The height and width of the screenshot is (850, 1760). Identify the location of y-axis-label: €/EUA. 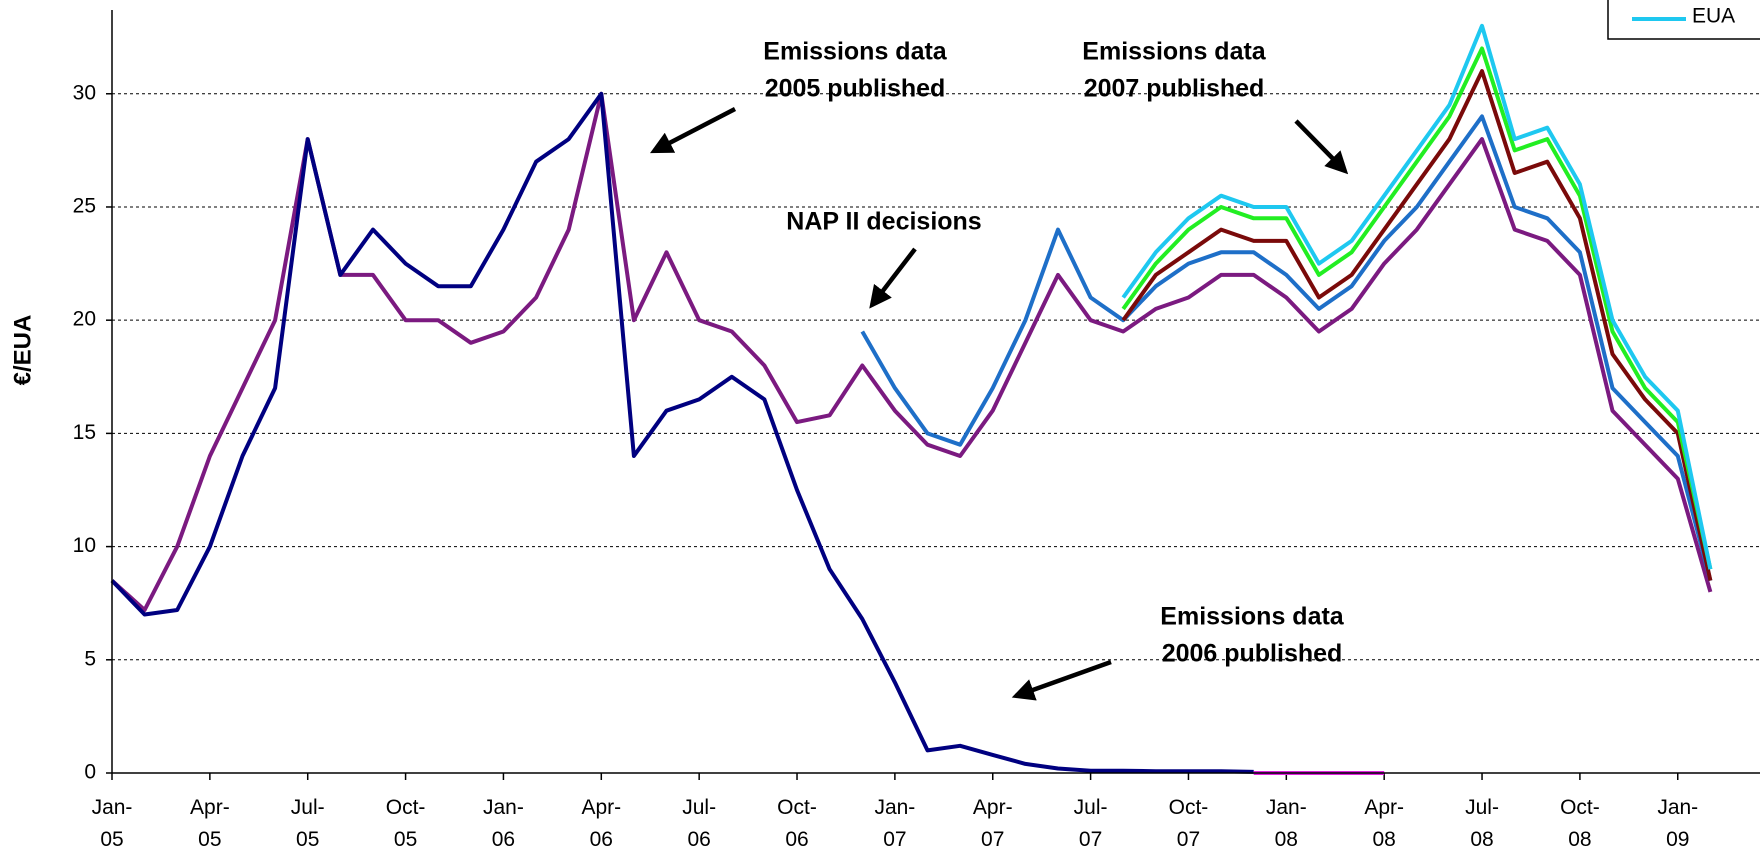
(22, 350).